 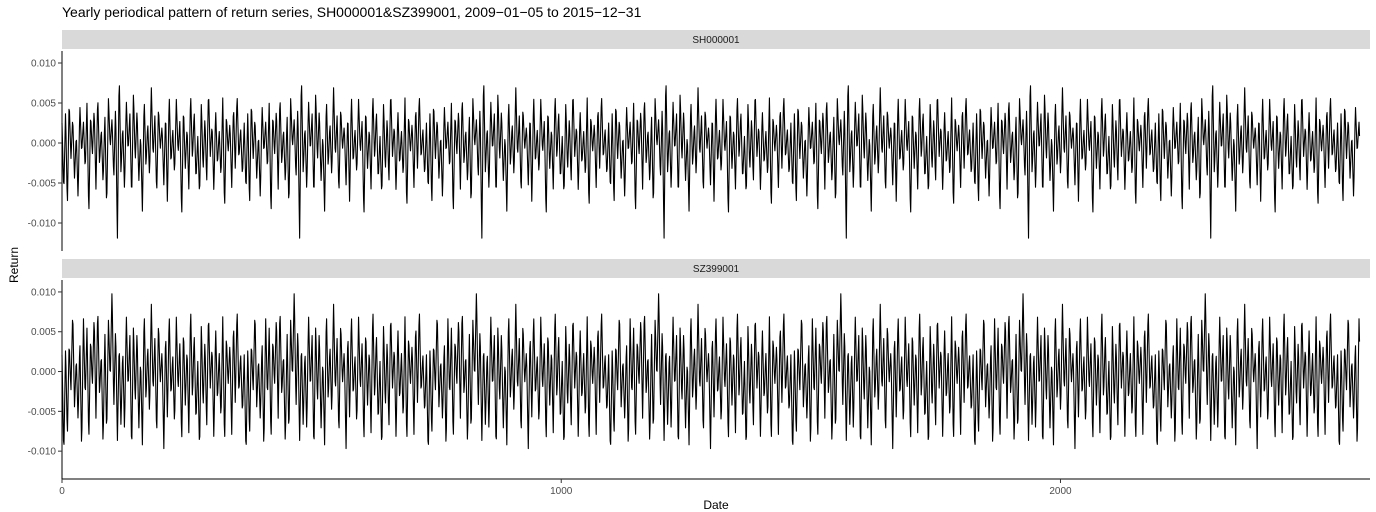 I want to click on y-axis-label: Return, so click(x=14, y=265).